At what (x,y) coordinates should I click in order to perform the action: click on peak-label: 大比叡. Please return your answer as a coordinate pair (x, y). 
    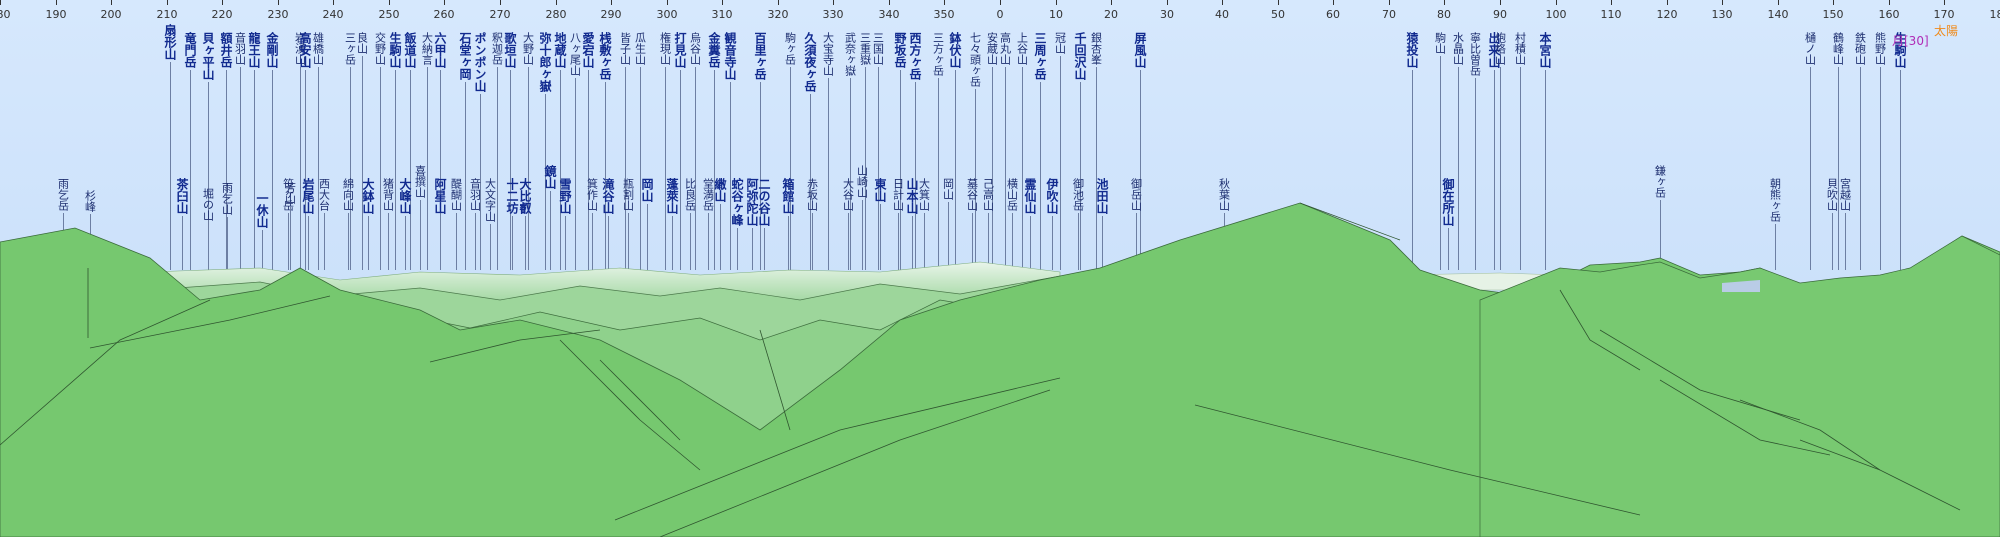
    Looking at the image, I should click on (525, 196).